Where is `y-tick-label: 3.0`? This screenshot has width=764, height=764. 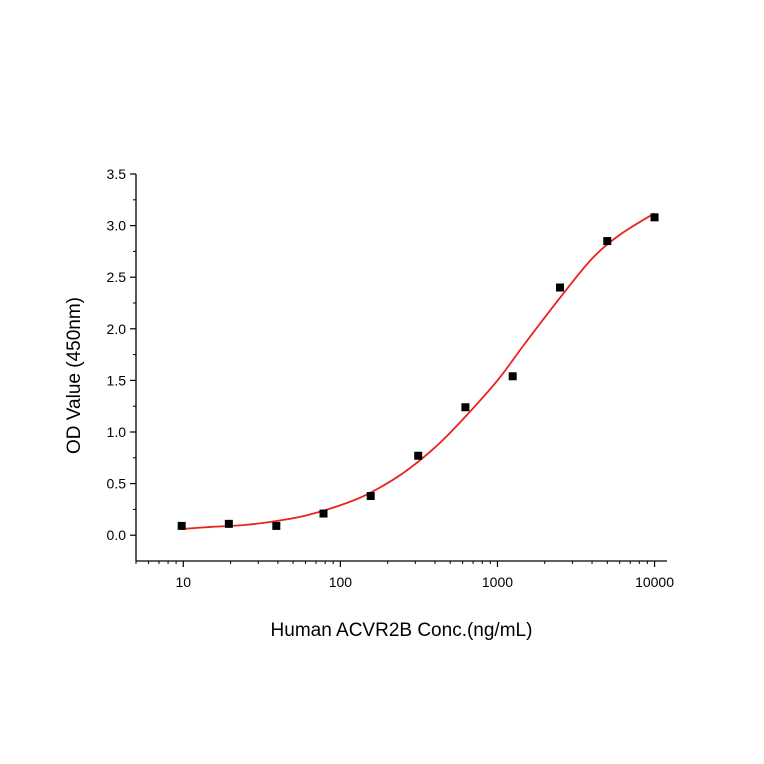
y-tick-label: 3.0 is located at coordinates (117, 226).